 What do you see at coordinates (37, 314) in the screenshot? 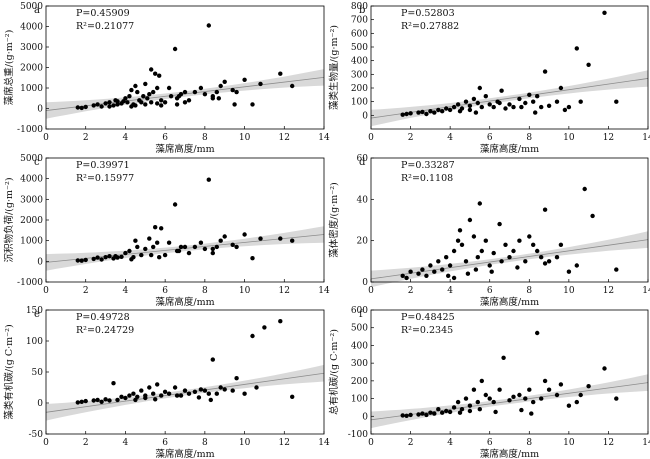
I see `panel-letter: e` at bounding box center [37, 314].